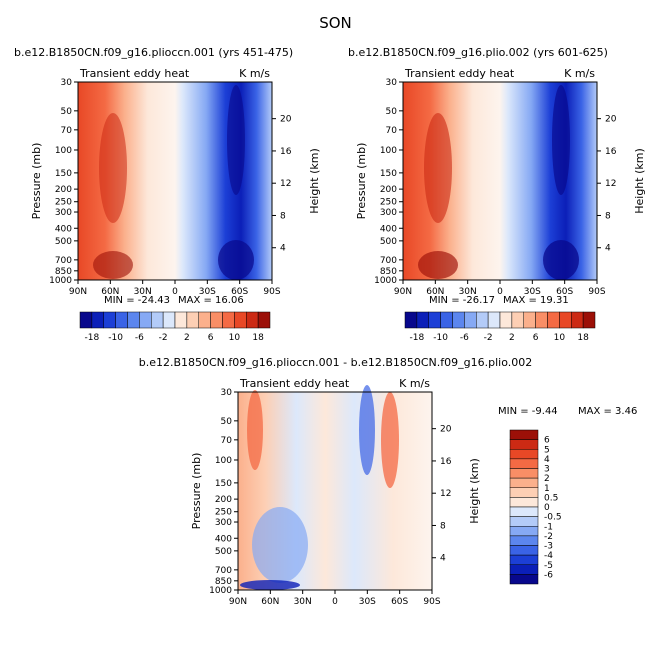 This screenshot has width=671, height=671. Describe the element at coordinates (223, 571) in the screenshot. I see `y-tick-label: 700` at that location.